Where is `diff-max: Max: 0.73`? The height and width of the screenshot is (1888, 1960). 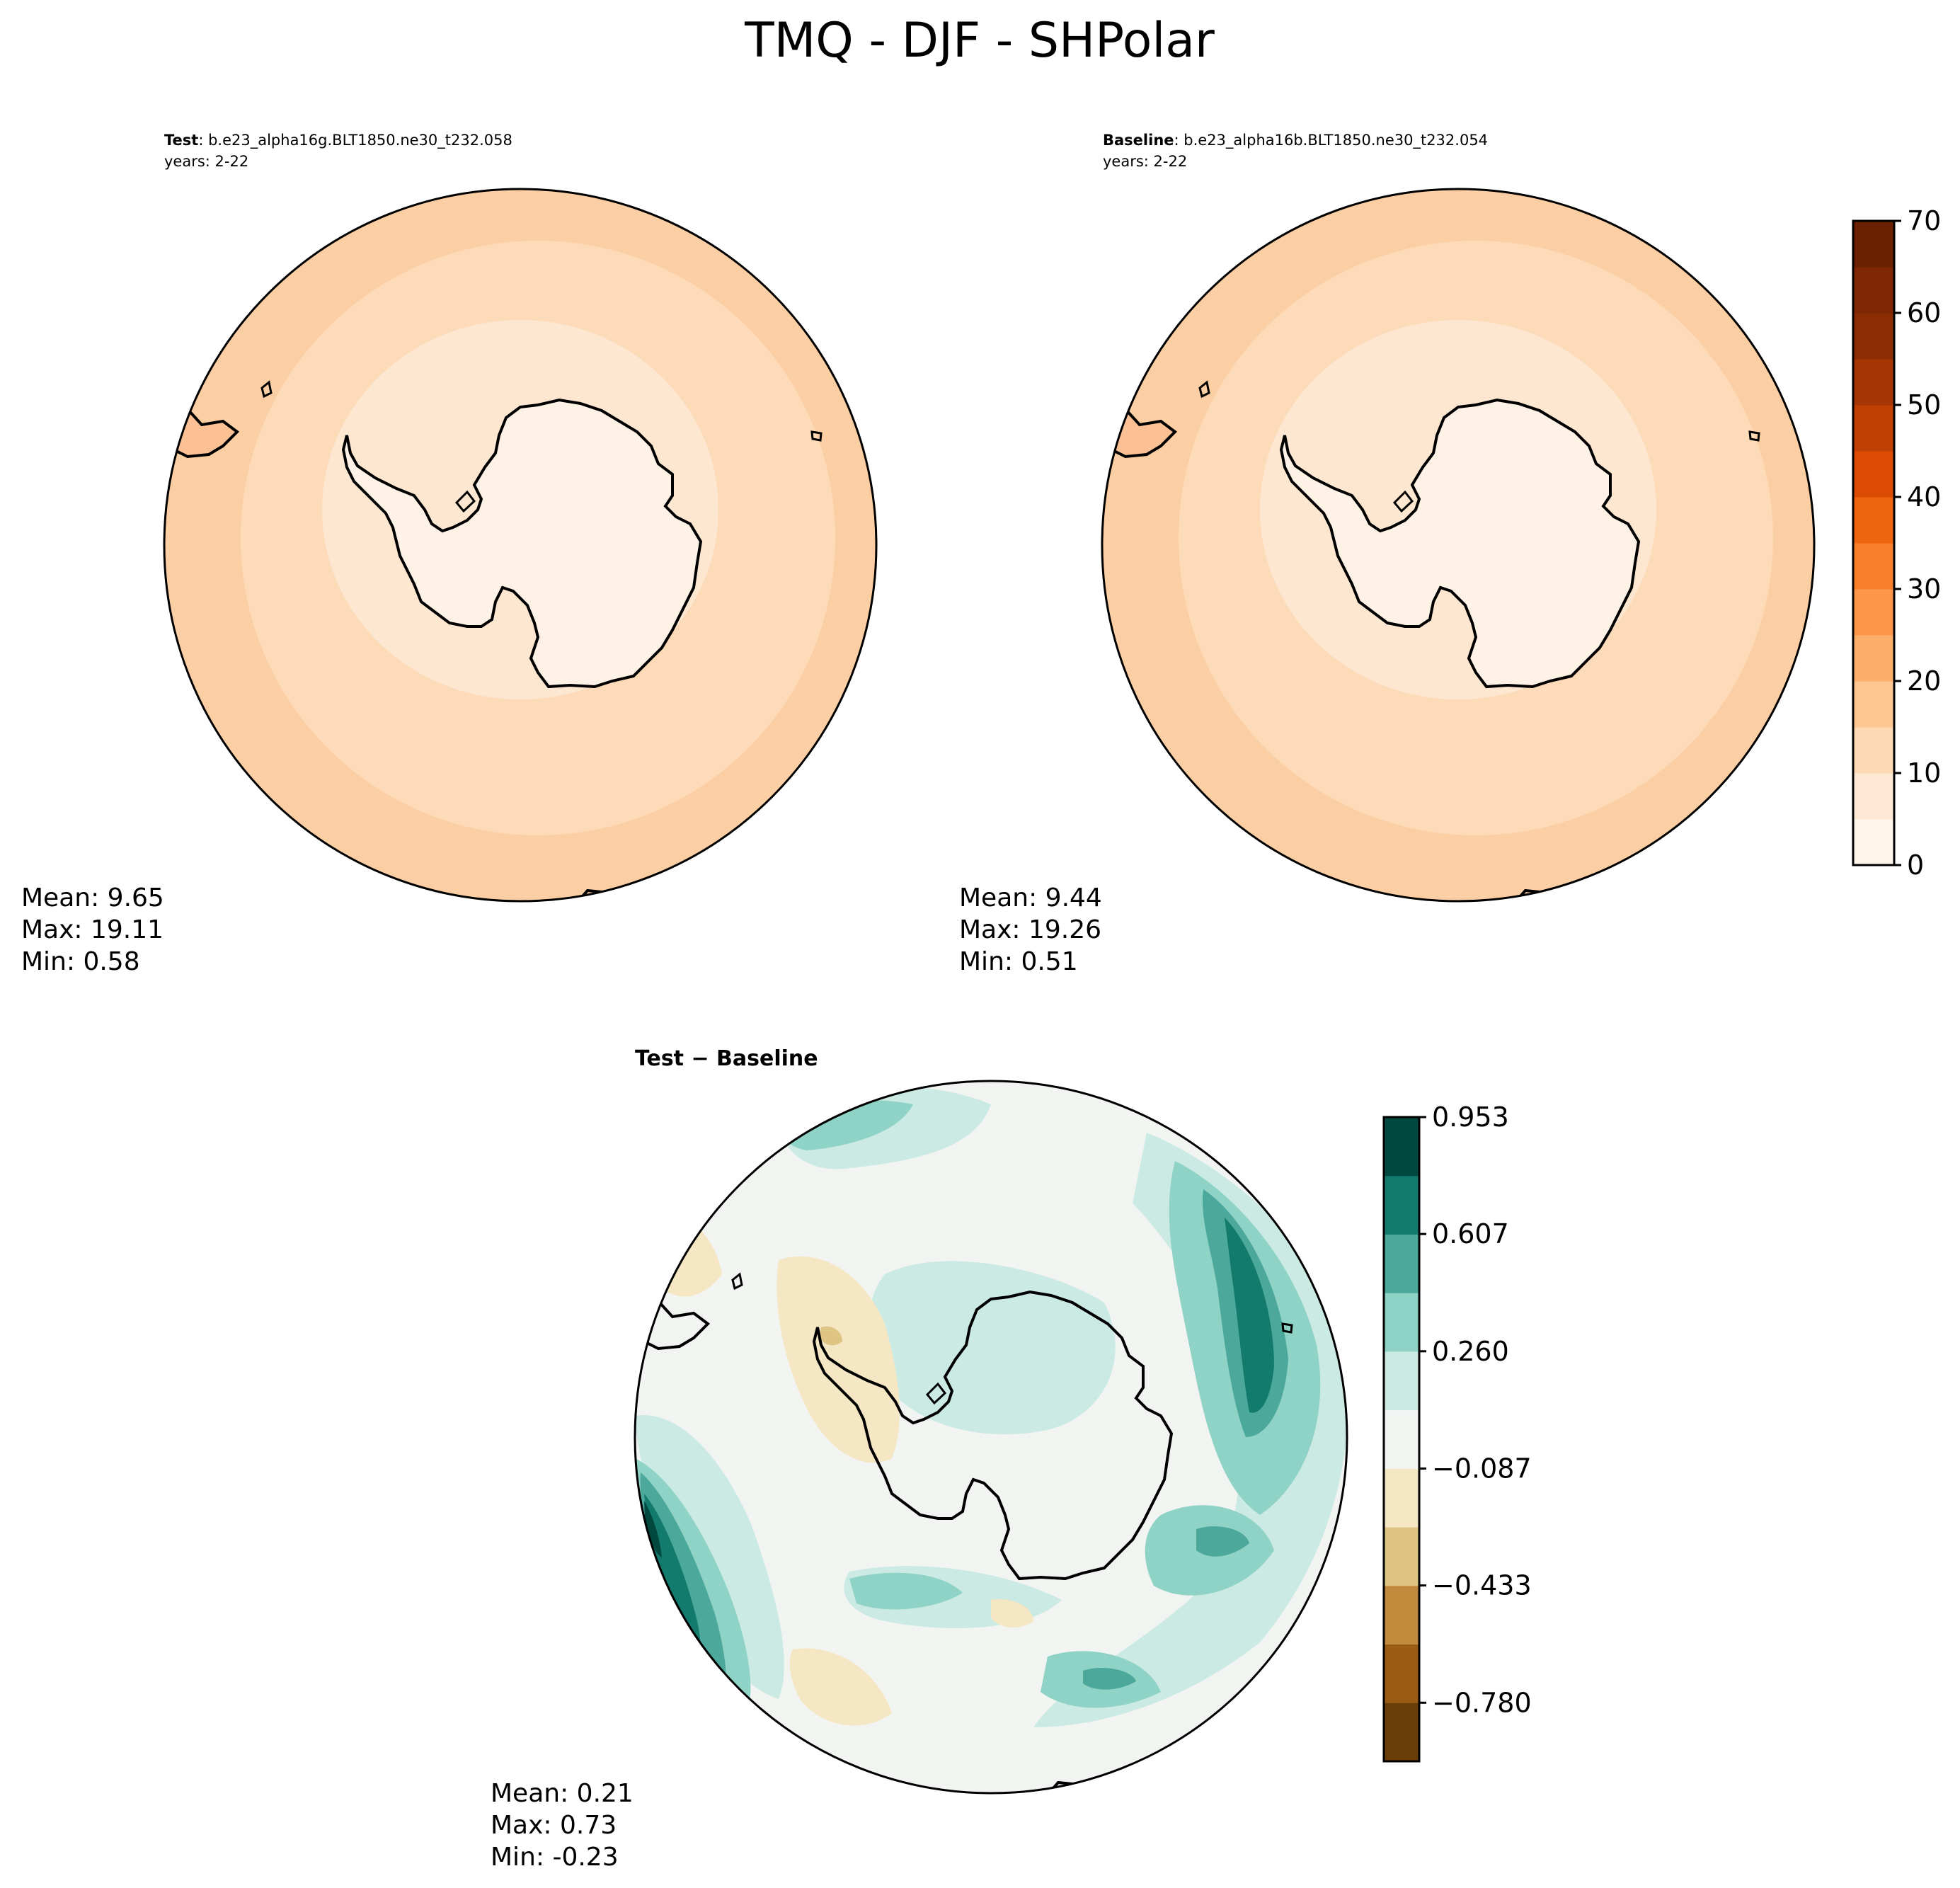 diff-max: Max: 0.73 is located at coordinates (554, 1825).